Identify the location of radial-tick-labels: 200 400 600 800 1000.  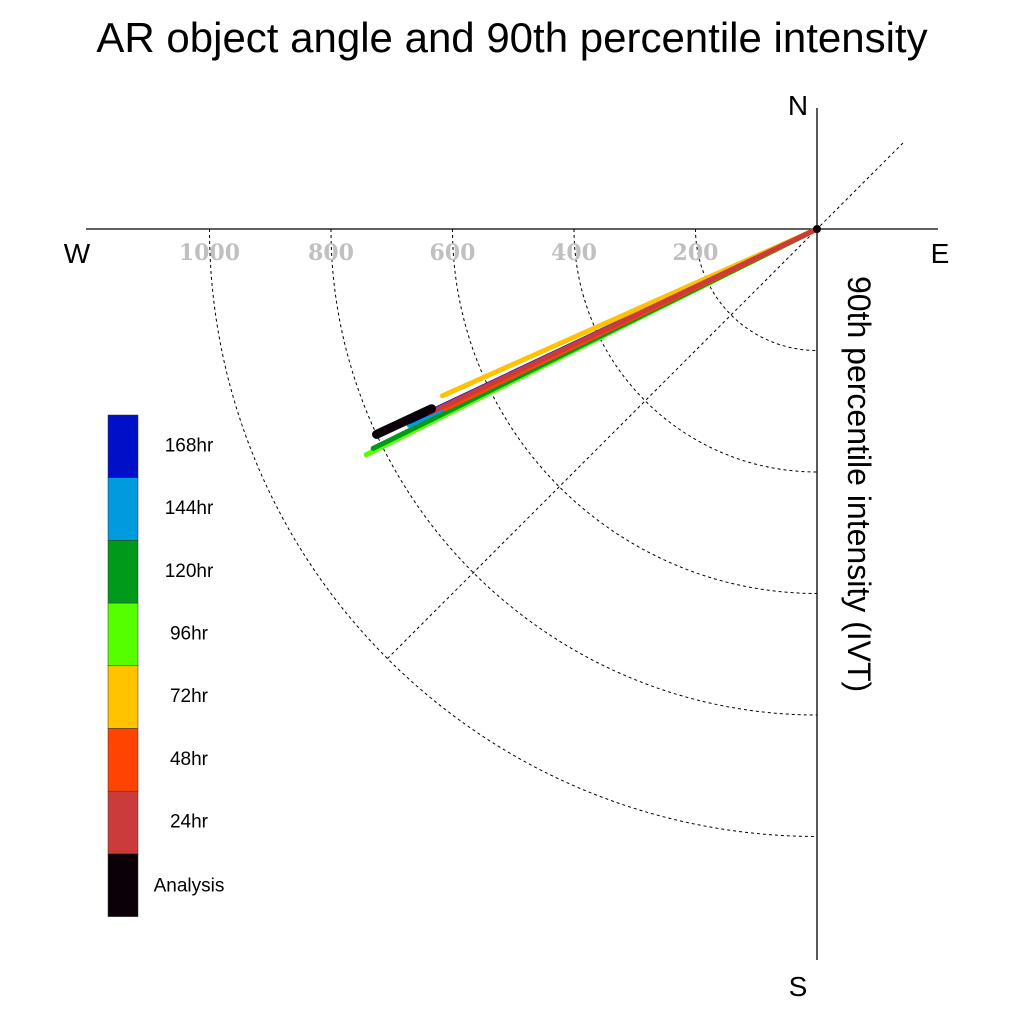
(449, 253).